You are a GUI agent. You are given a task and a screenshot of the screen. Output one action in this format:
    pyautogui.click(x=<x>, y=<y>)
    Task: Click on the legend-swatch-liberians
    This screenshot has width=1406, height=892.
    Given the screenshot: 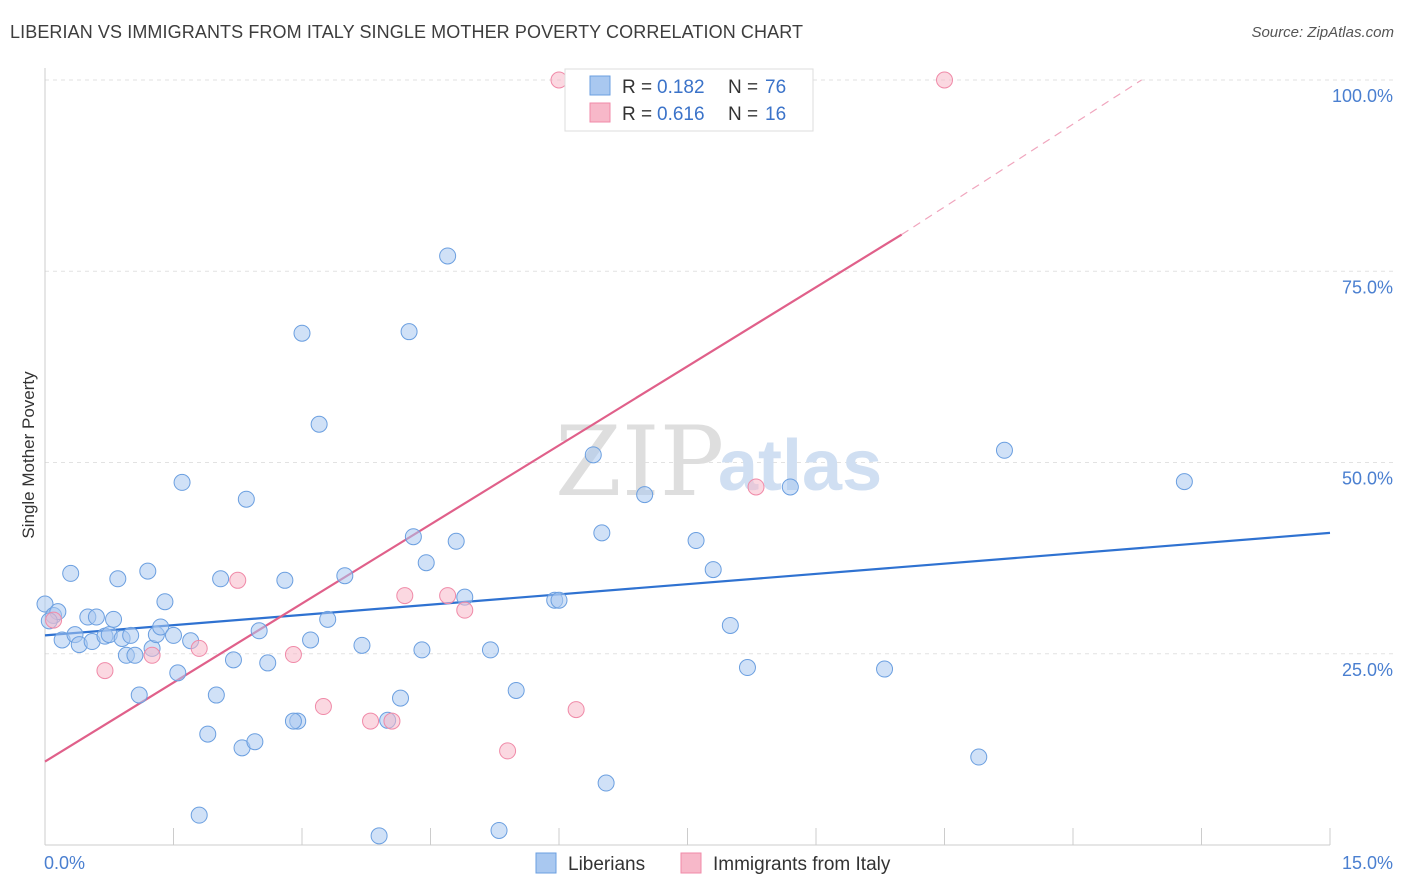 What is the action you would take?
    pyautogui.click(x=600, y=85)
    